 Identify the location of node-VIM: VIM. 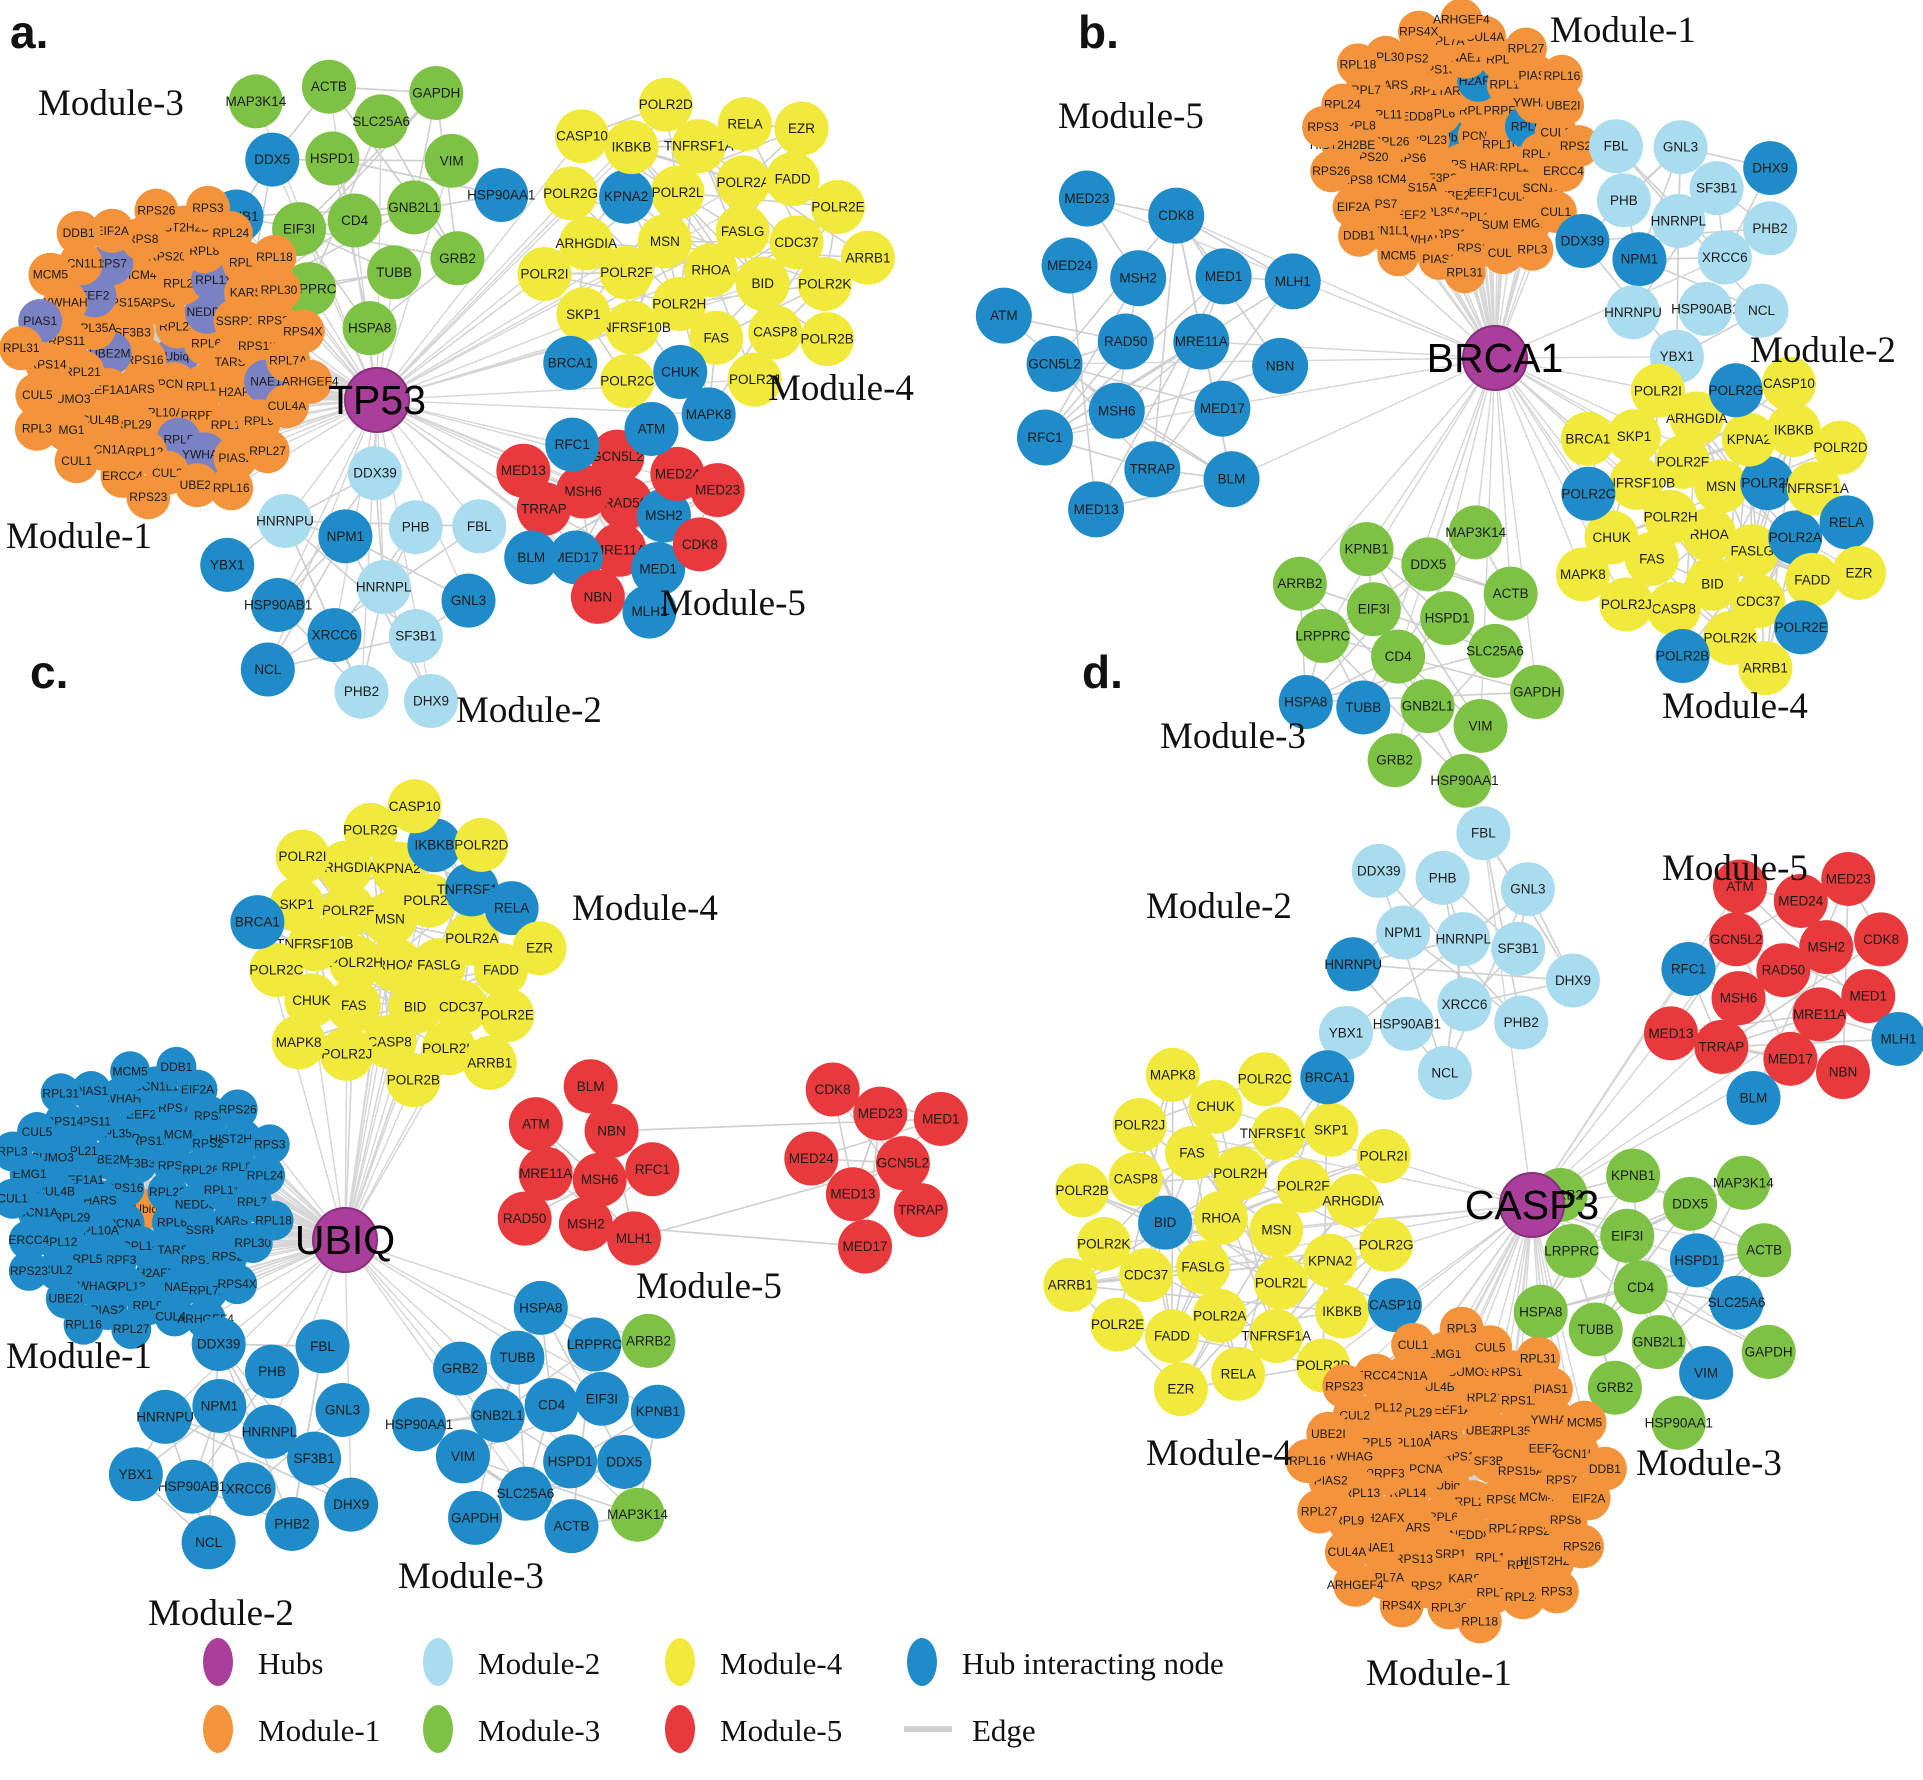
(452, 161).